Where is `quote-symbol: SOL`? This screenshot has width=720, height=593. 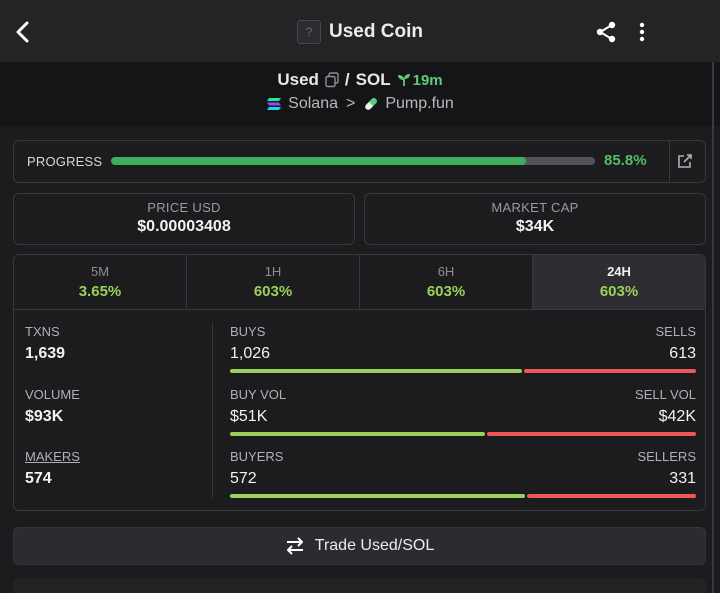
quote-symbol: SOL is located at coordinates (373, 79).